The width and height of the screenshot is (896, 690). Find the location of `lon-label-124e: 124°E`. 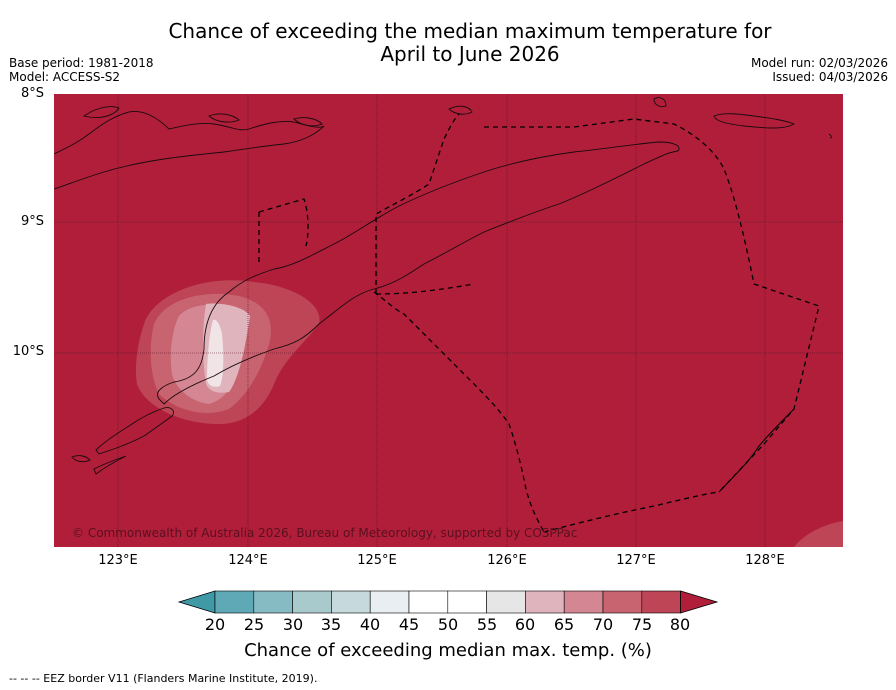

lon-label-124e: 124°E is located at coordinates (248, 560).